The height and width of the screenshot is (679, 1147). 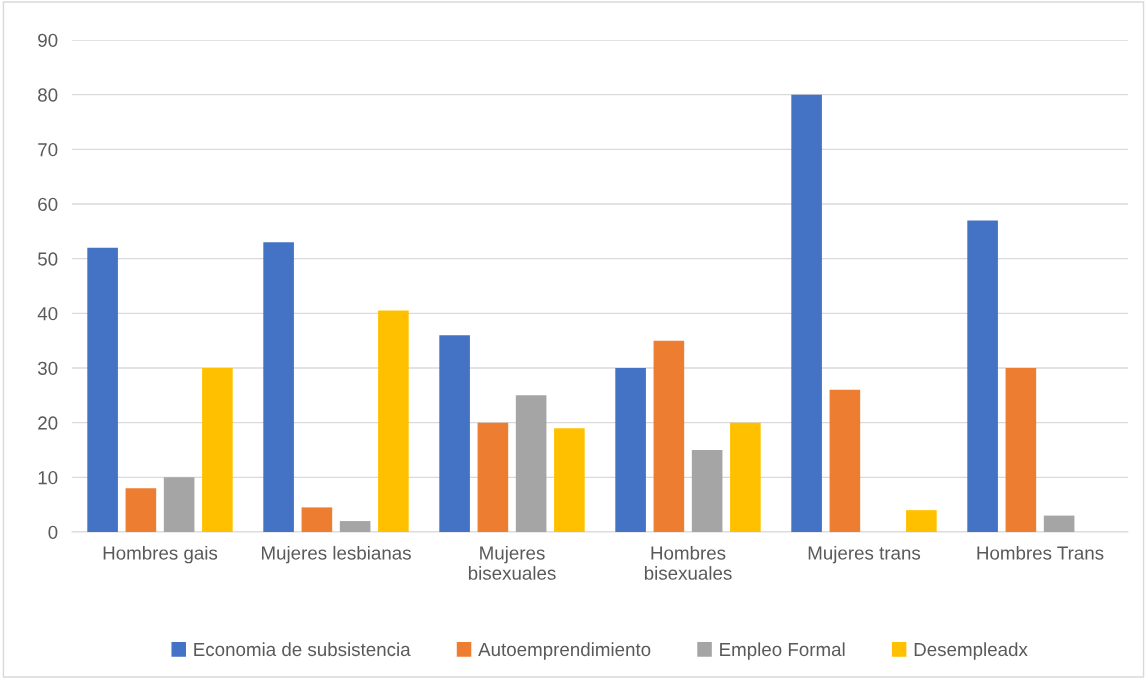 I want to click on x-tick-label: Mujeres lesbianas, so click(x=336, y=554).